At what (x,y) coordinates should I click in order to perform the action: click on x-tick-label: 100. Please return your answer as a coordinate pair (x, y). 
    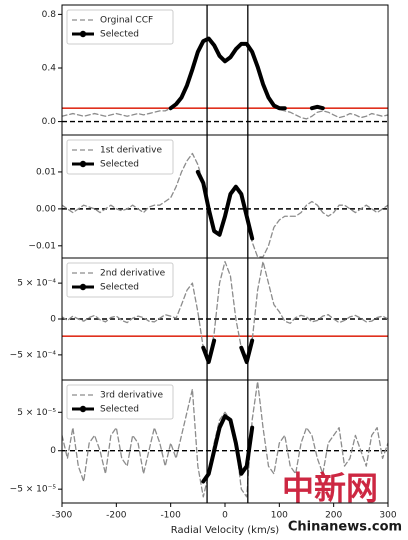
    Looking at the image, I should click on (279, 516).